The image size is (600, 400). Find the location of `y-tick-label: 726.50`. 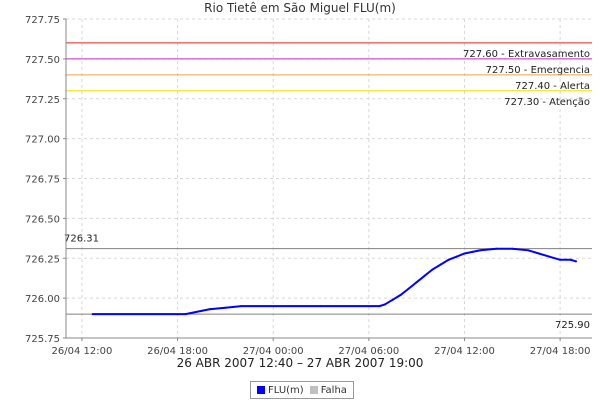

y-tick-label: 726.50 is located at coordinates (42, 219).